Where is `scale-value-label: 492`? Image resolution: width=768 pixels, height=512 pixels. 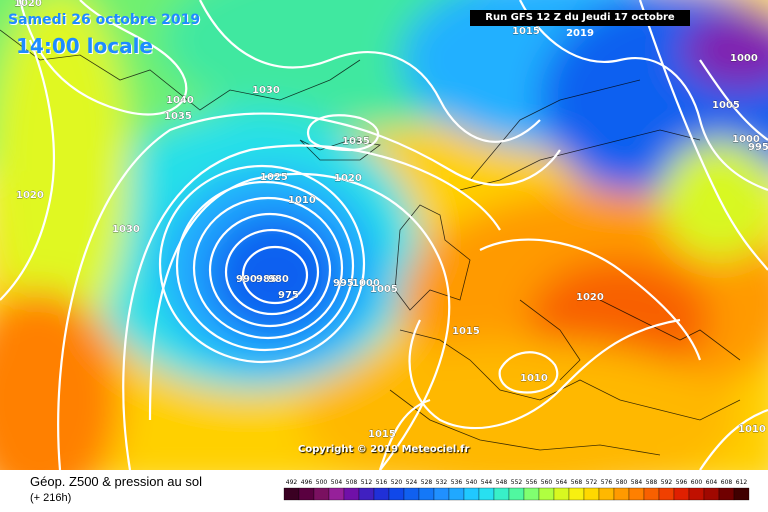 scale-value-label: 492 is located at coordinates (292, 482).